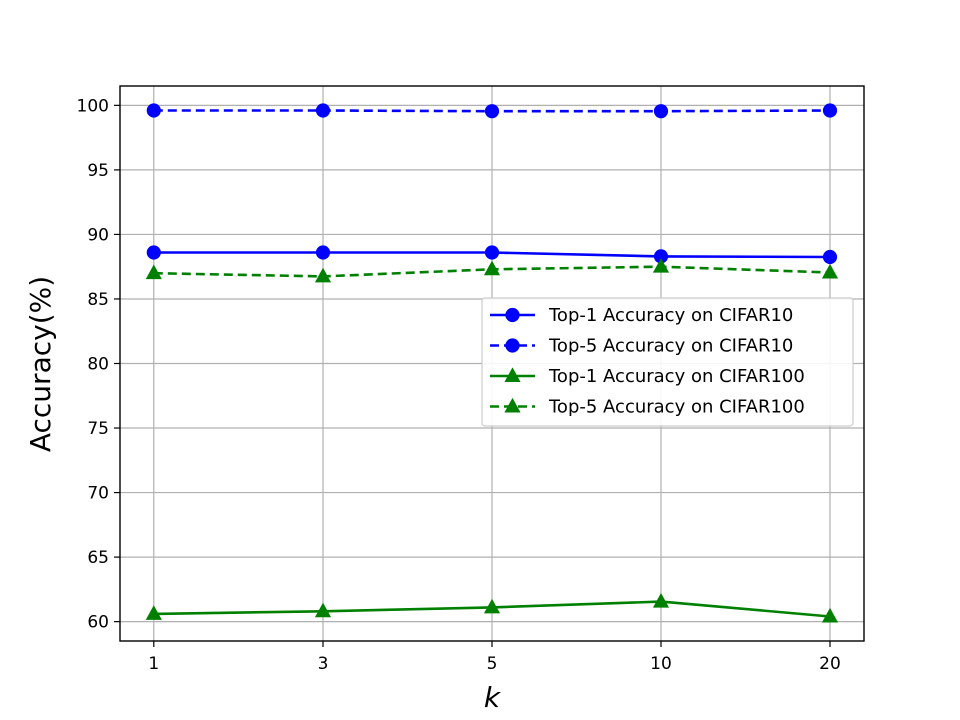  What do you see at coordinates (493, 697) in the screenshot?
I see `x-axis-title: k` at bounding box center [493, 697].